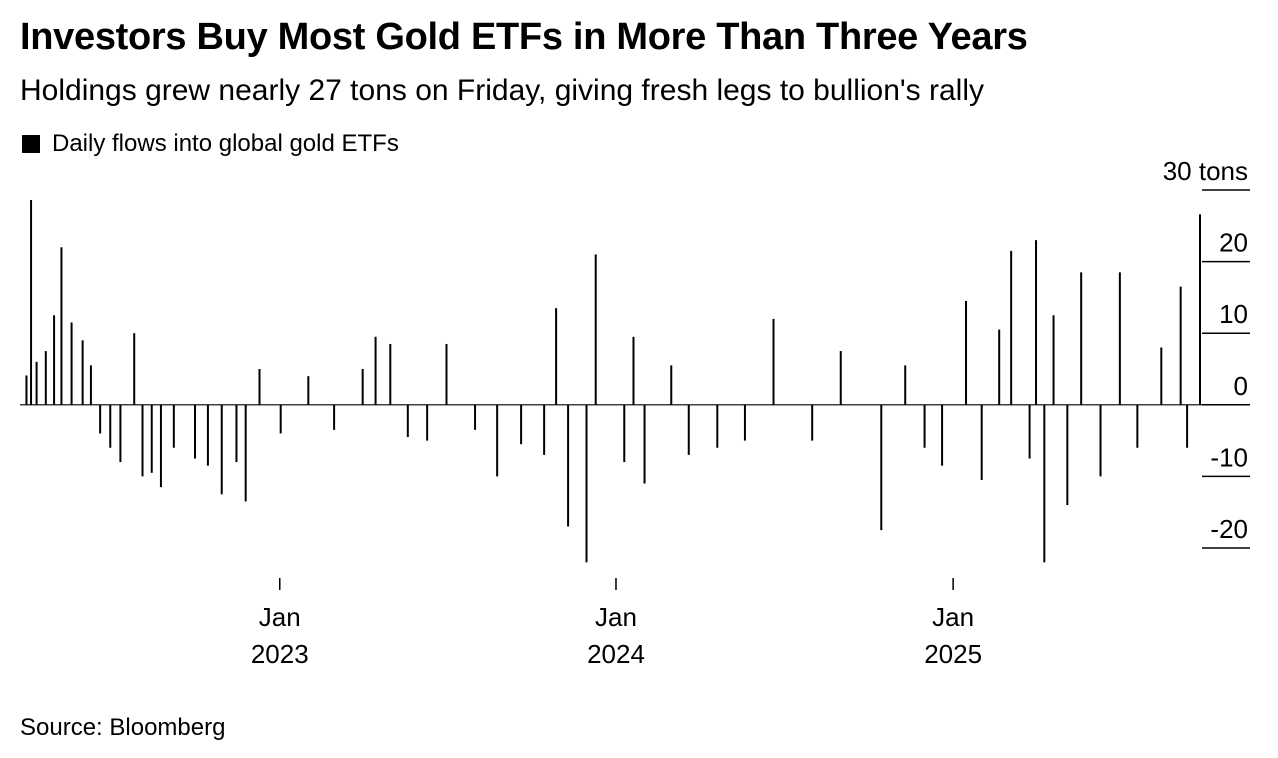 This screenshot has width=1278, height=758. I want to click on x-tick-year: 2025, so click(953, 654).